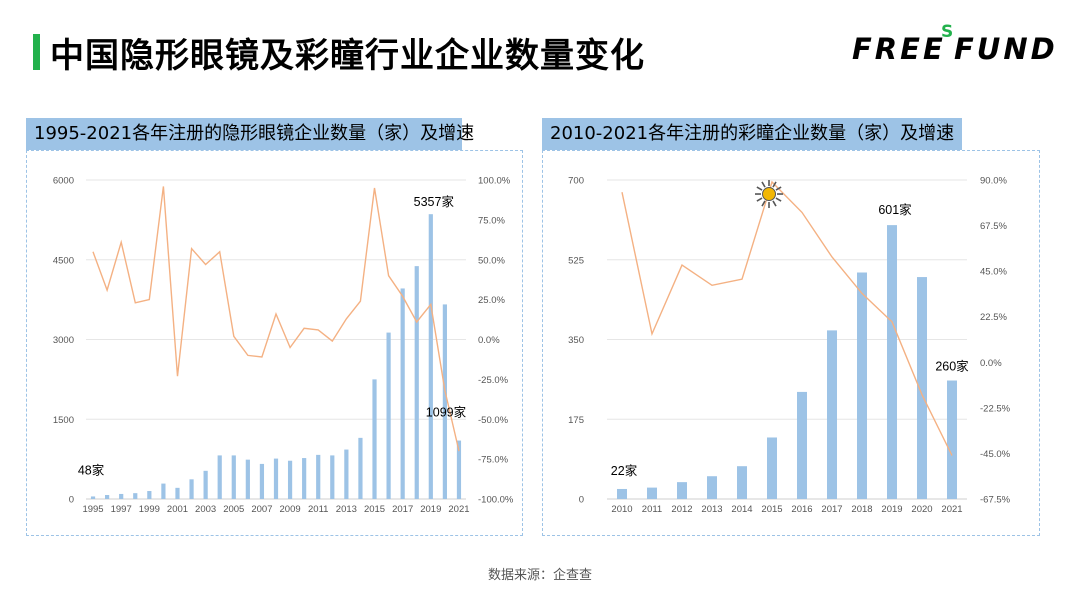  Describe the element at coordinates (741, 509) in the screenshot. I see `x-tick-label: 2014` at that location.